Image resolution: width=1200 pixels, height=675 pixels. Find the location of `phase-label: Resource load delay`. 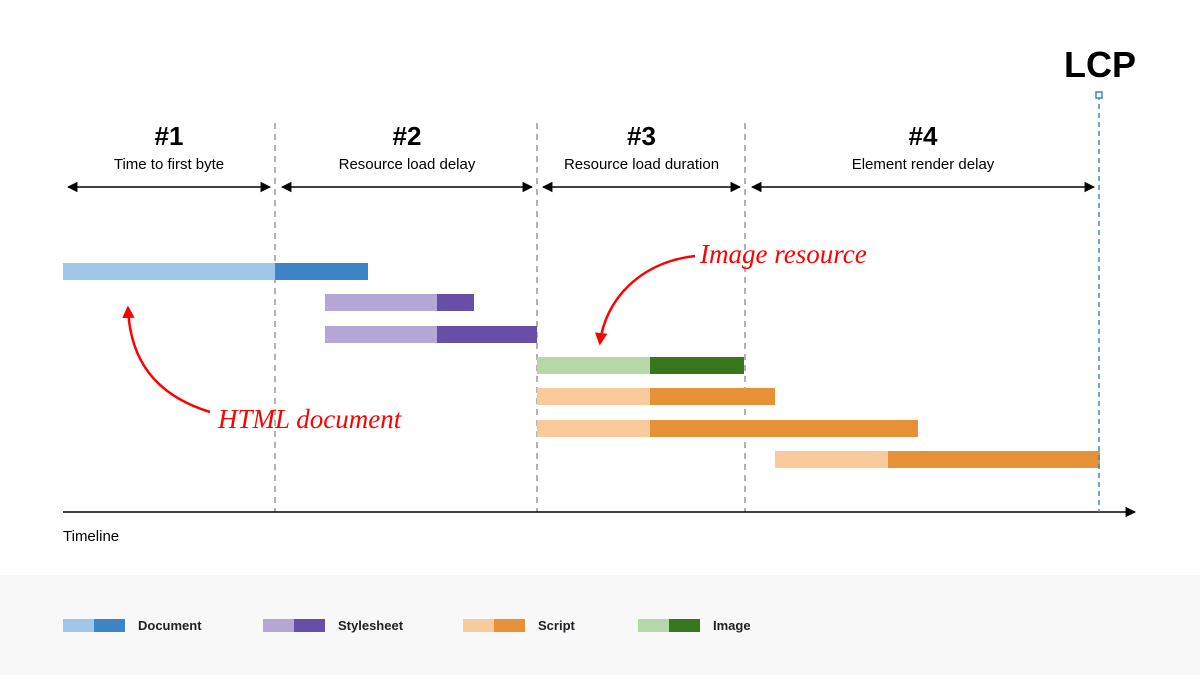

phase-label: Resource load delay is located at coordinates (407, 164).